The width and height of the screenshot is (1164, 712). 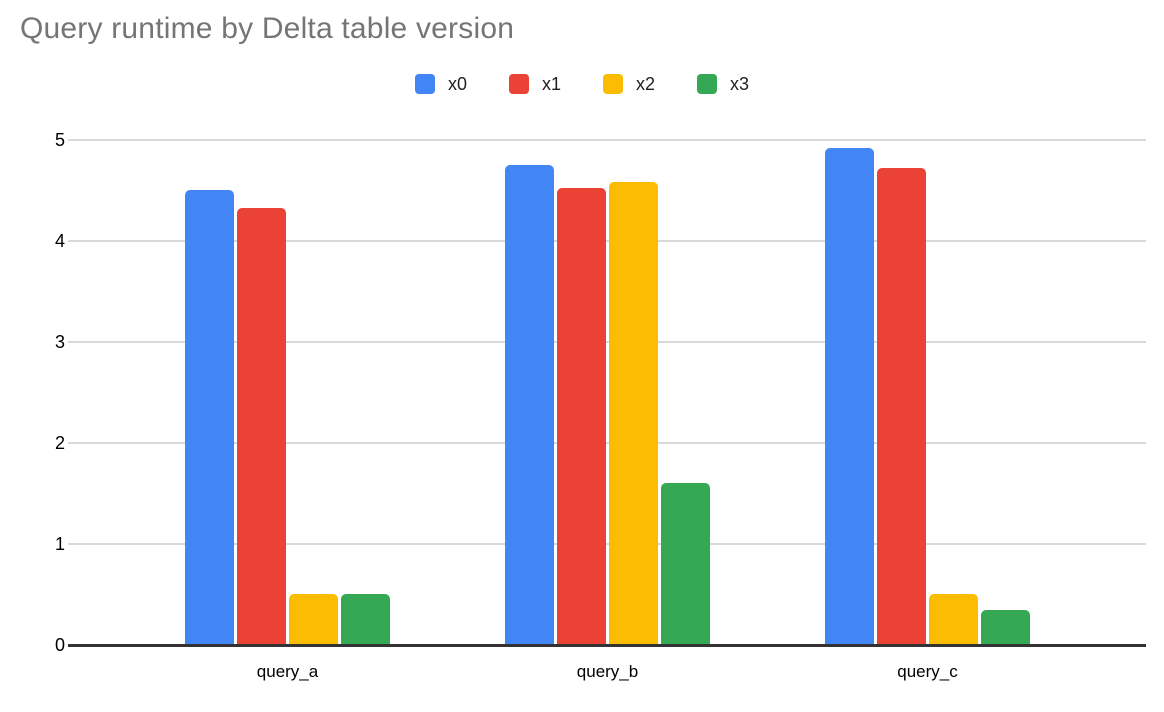 I want to click on y-axis-tick-label: 3, so click(x=59, y=342).